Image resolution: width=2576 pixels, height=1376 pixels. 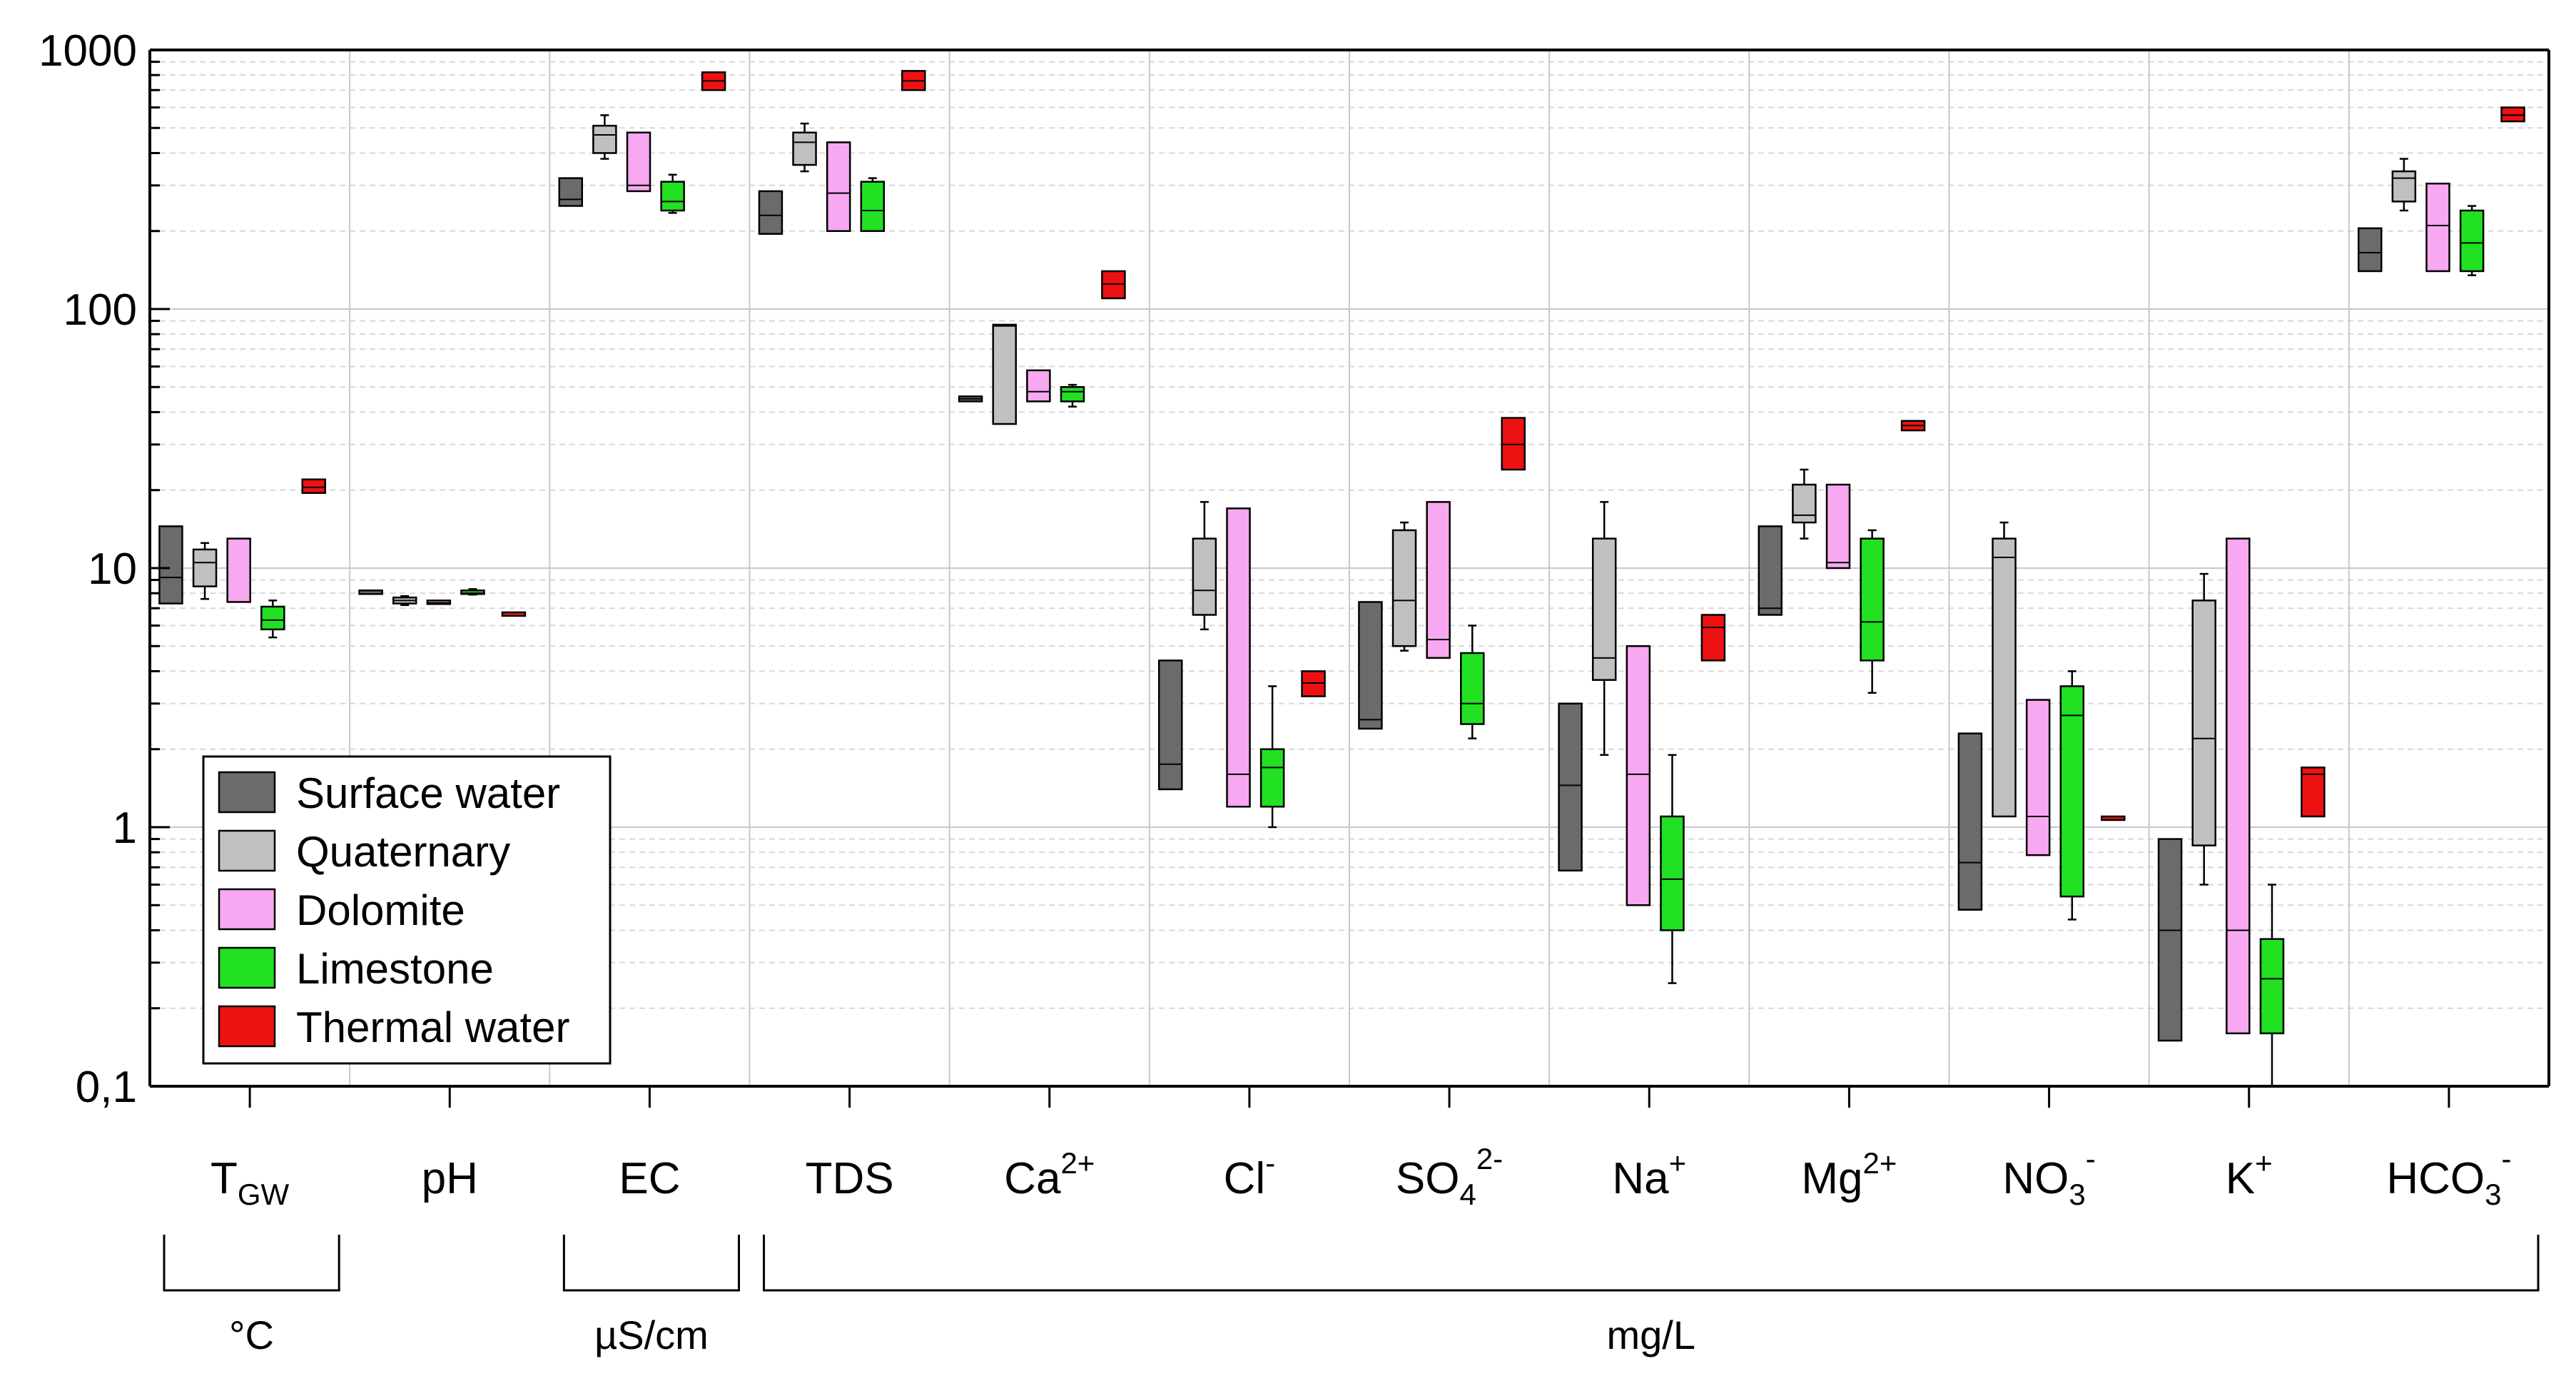 I want to click on y-tick-label: 10, so click(x=112, y=569).